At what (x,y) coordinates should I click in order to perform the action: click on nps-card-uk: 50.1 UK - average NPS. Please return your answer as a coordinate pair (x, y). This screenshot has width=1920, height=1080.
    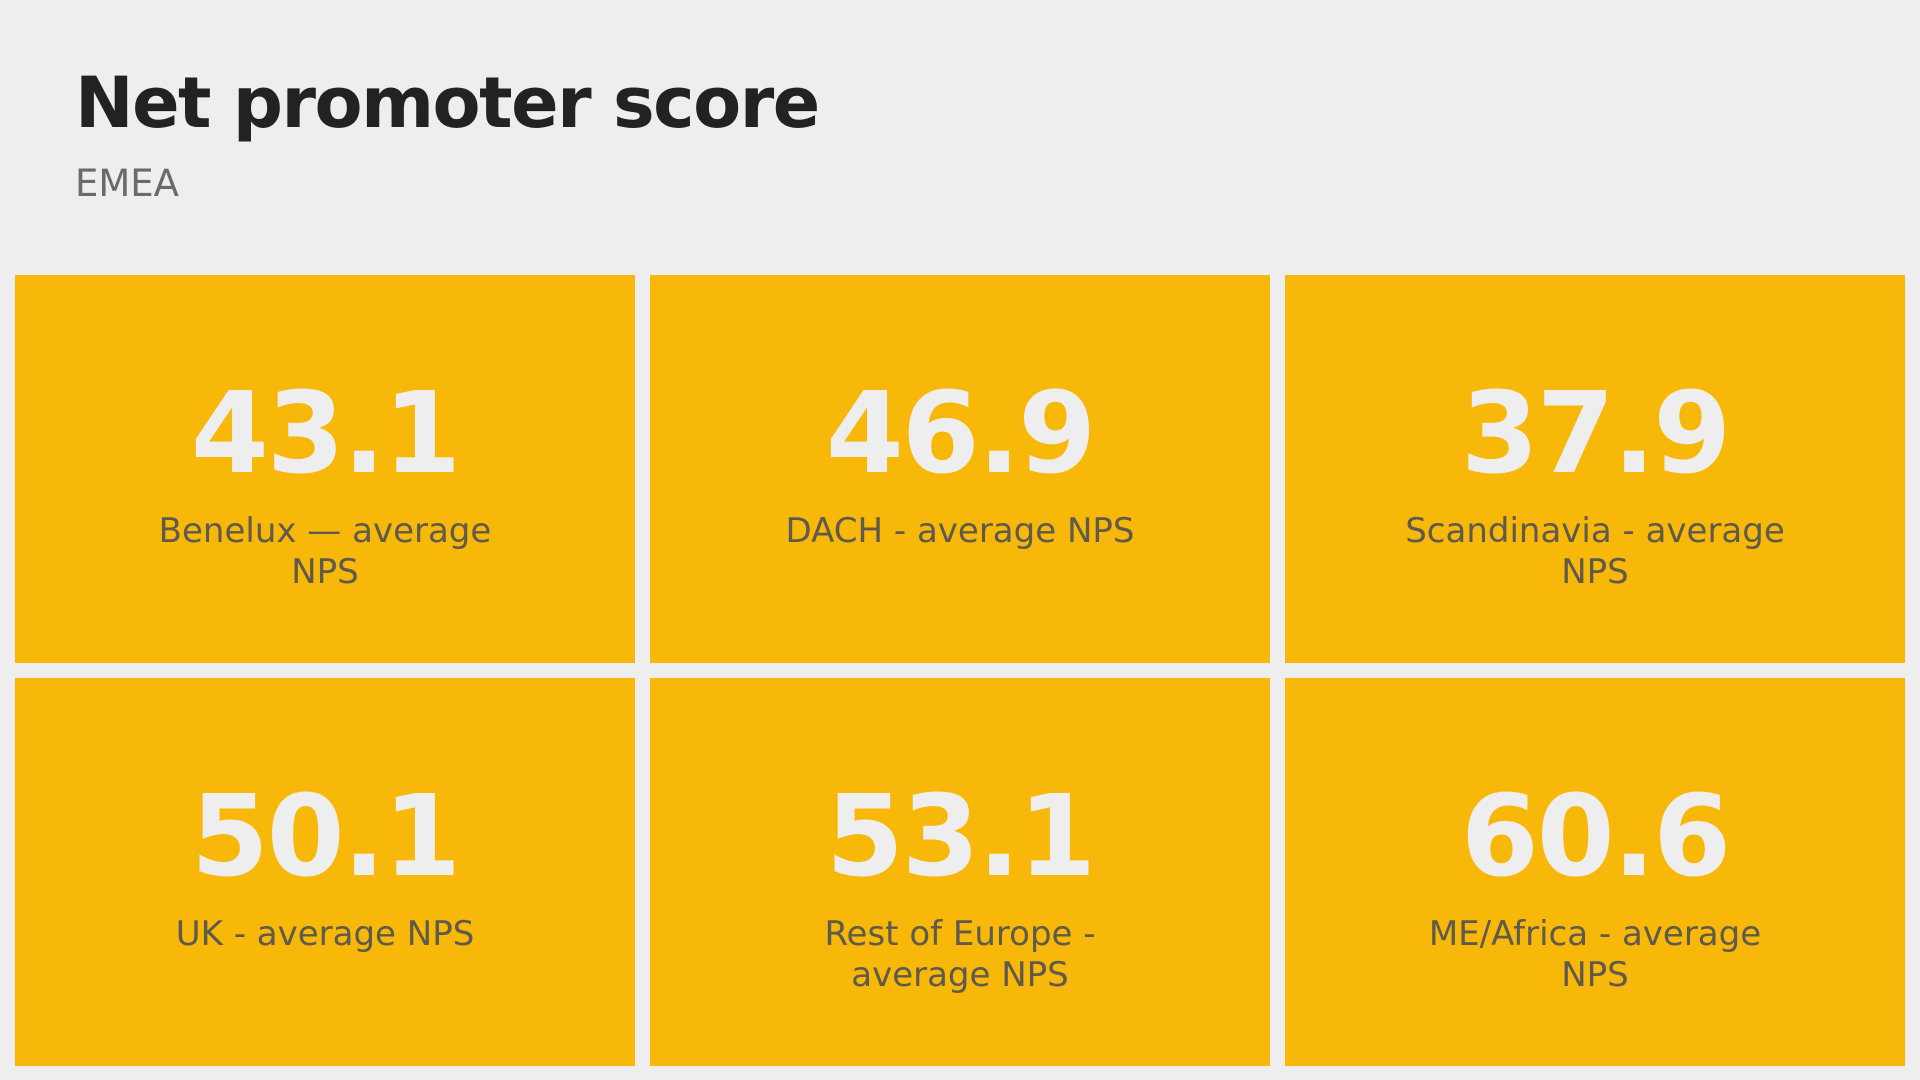
    Looking at the image, I should click on (325, 872).